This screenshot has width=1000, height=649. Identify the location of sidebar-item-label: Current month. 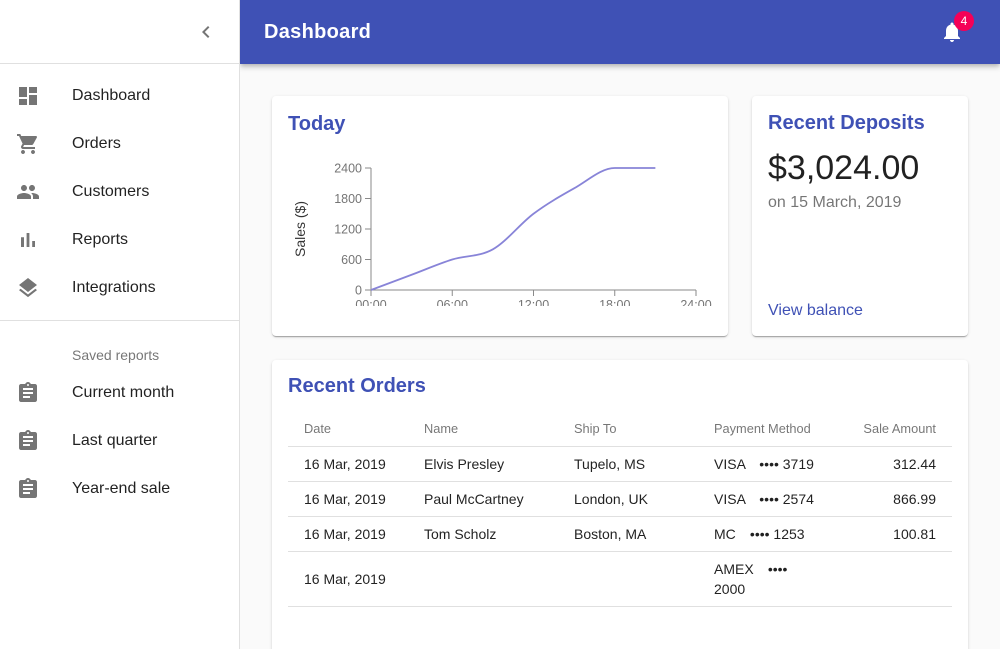
(123, 392).